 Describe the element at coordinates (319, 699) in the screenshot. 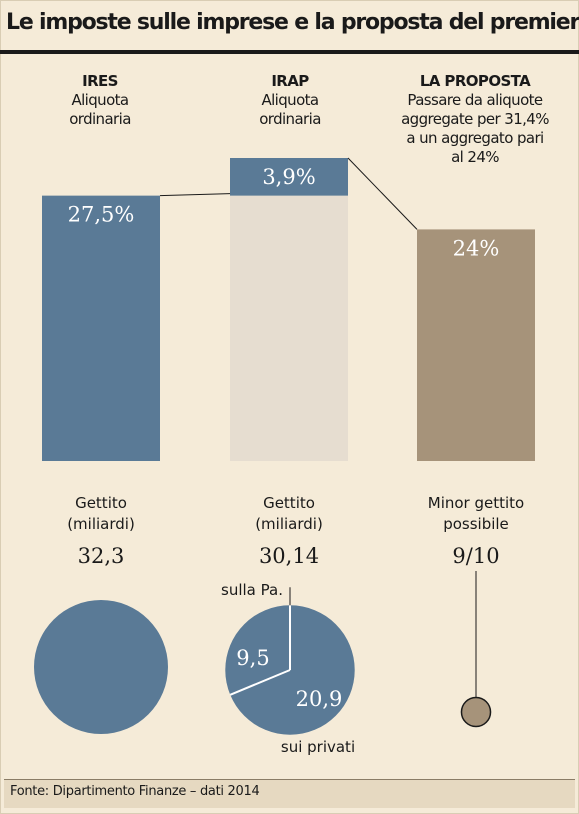

I see `slice-value-label: 20,9` at that location.